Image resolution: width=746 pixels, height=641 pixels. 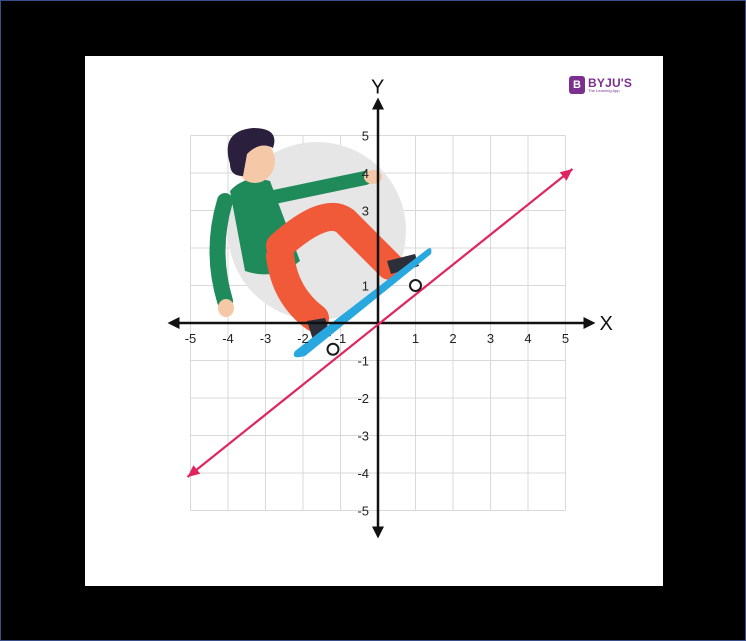 What do you see at coordinates (194, 471) in the screenshot?
I see `series-arrow-start` at bounding box center [194, 471].